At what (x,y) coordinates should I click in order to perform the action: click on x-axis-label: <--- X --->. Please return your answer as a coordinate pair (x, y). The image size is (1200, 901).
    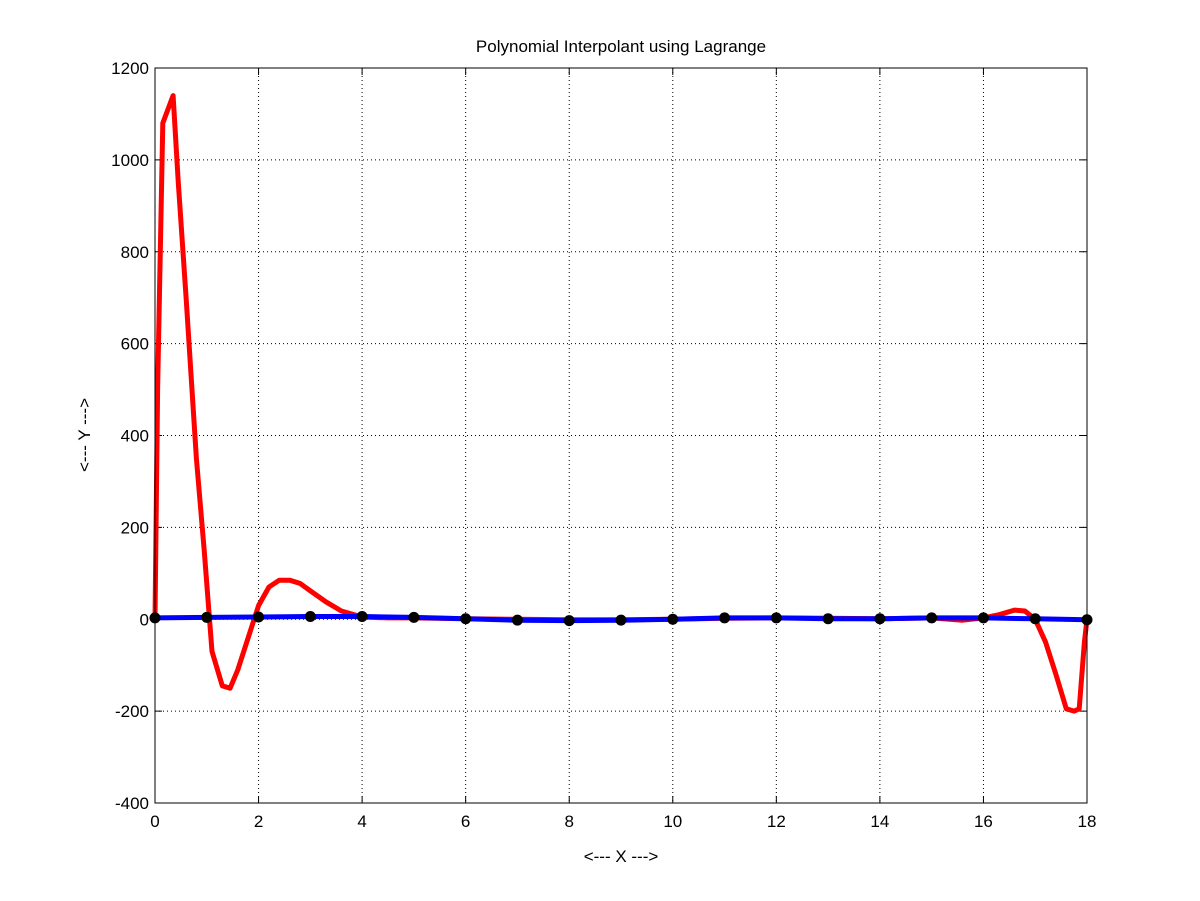
    Looking at the image, I should click on (621, 856).